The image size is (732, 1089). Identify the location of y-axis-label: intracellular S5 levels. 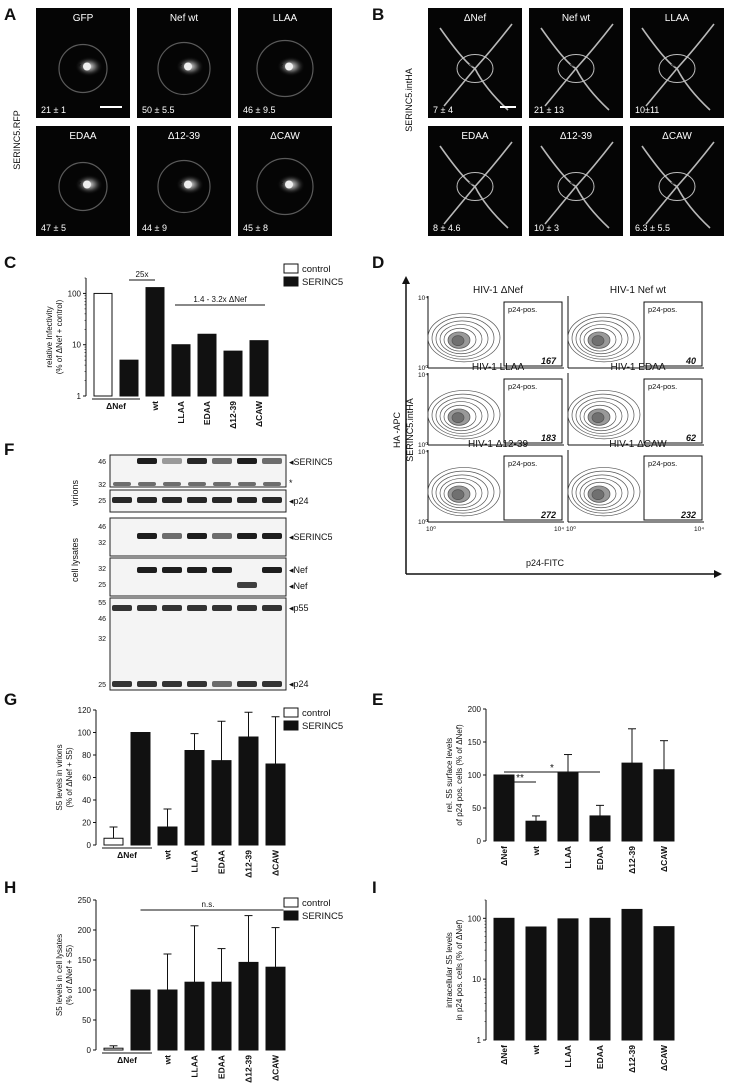
(449, 970).